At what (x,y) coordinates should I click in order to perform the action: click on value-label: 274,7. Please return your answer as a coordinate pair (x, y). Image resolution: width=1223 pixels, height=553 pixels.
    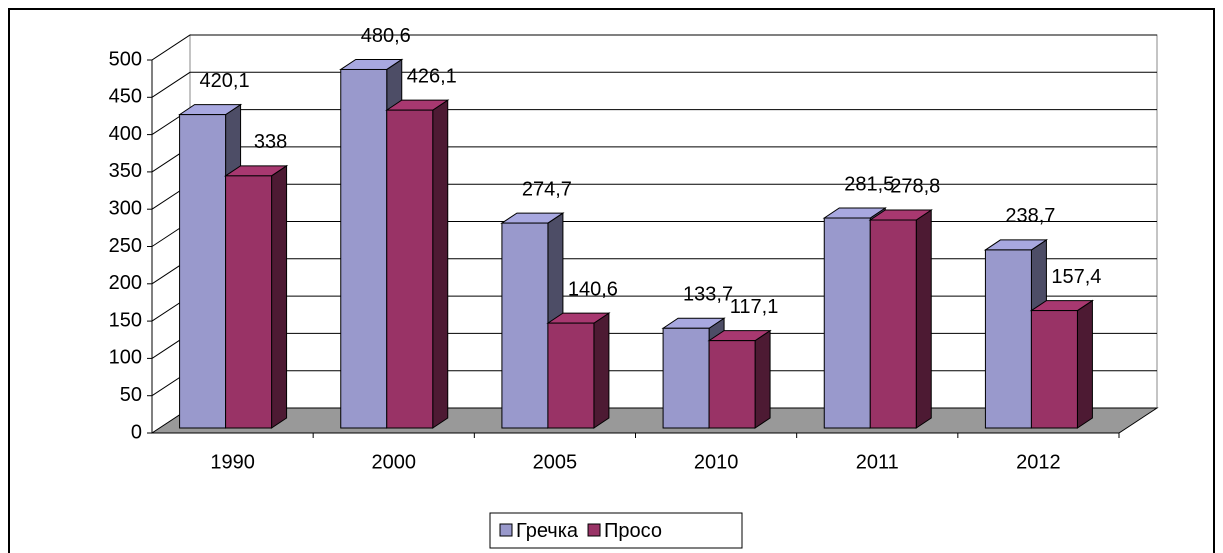
    Looking at the image, I should click on (547, 189).